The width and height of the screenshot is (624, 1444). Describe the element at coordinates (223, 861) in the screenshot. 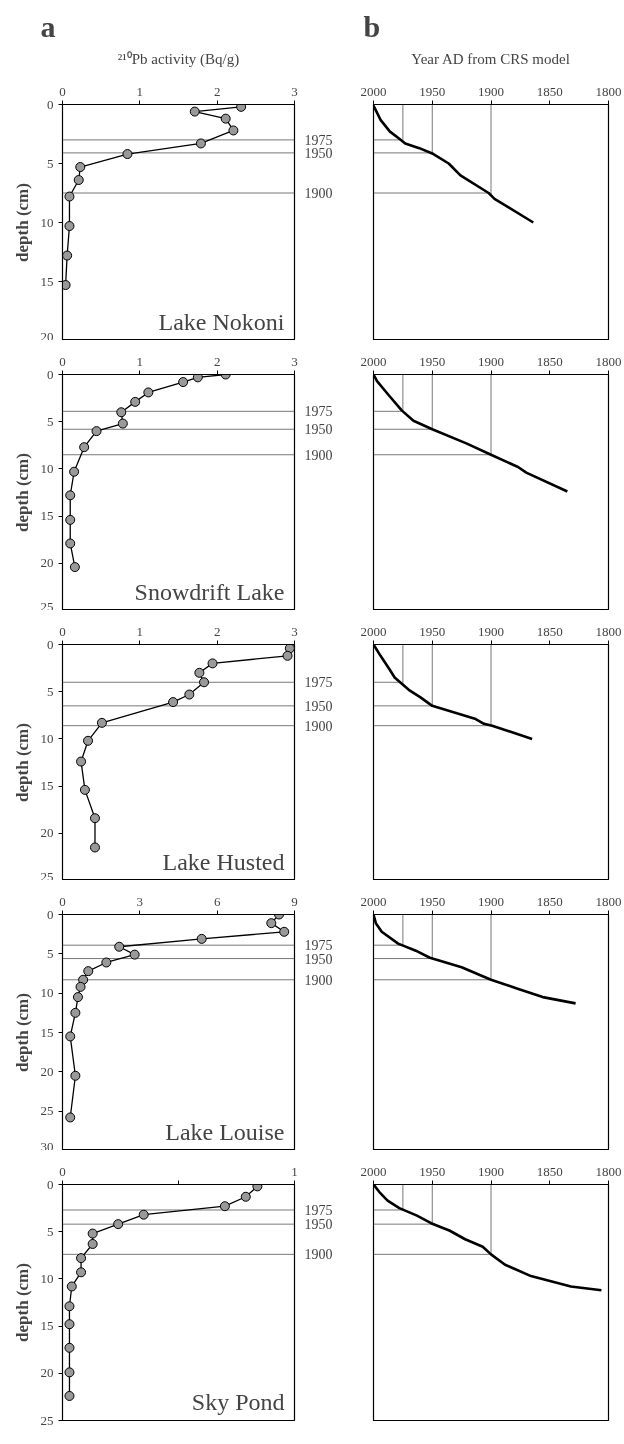

I see `annotation: Lake Husted` at that location.